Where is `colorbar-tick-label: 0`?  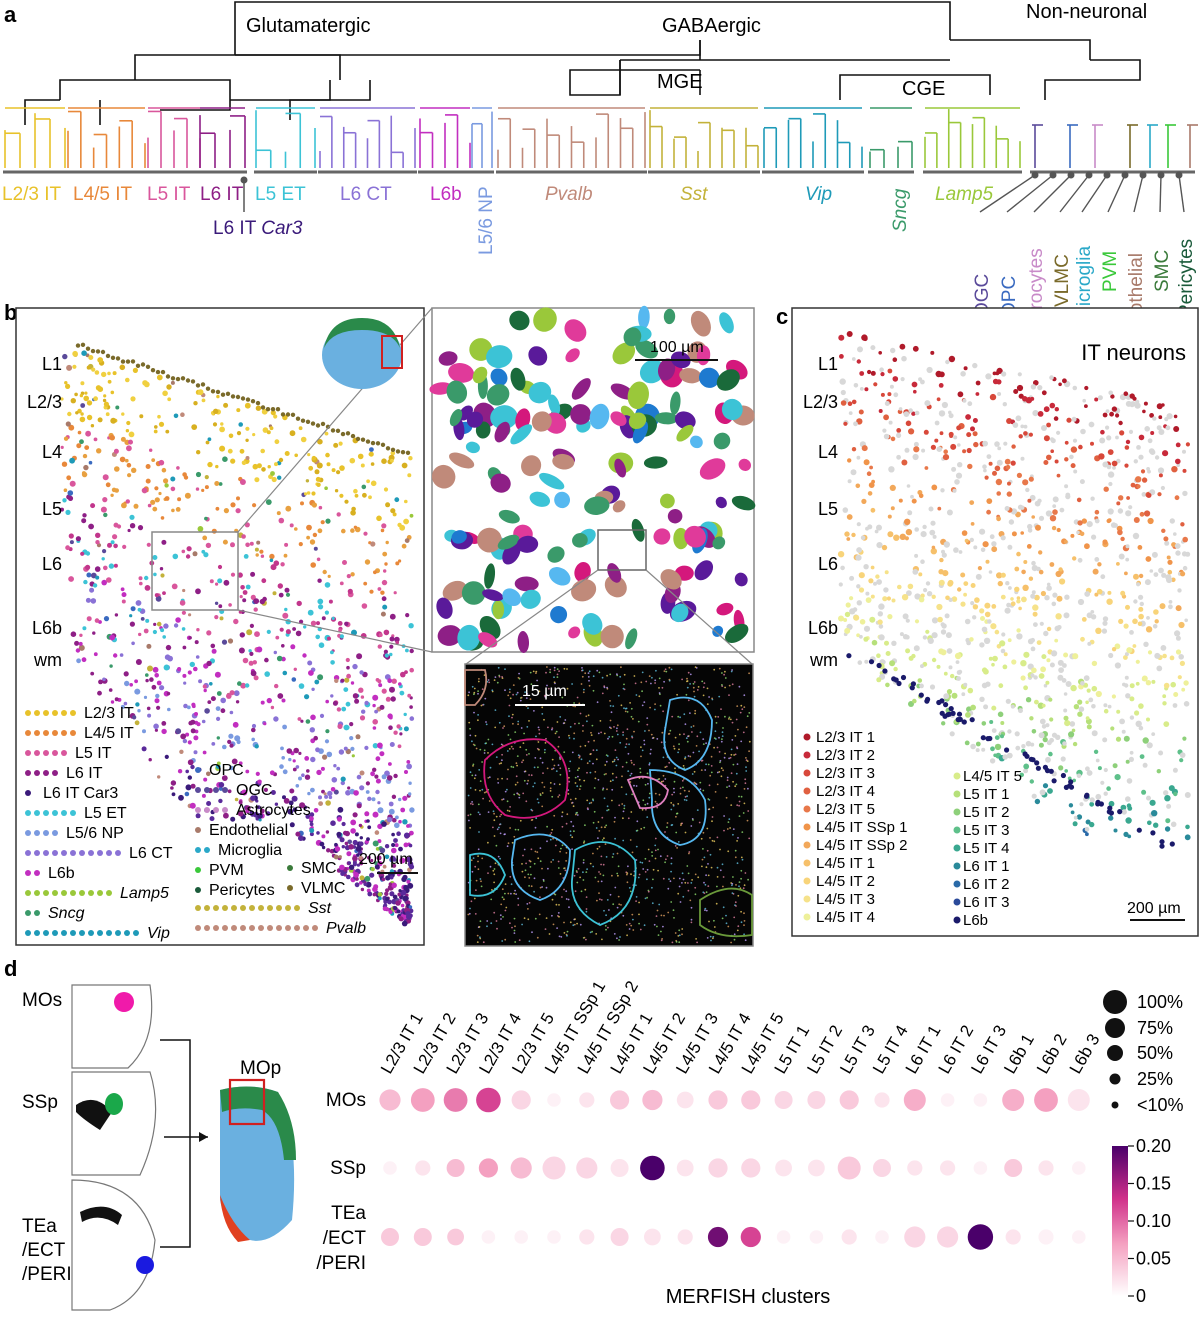 colorbar-tick-label: 0 is located at coordinates (1141, 1296).